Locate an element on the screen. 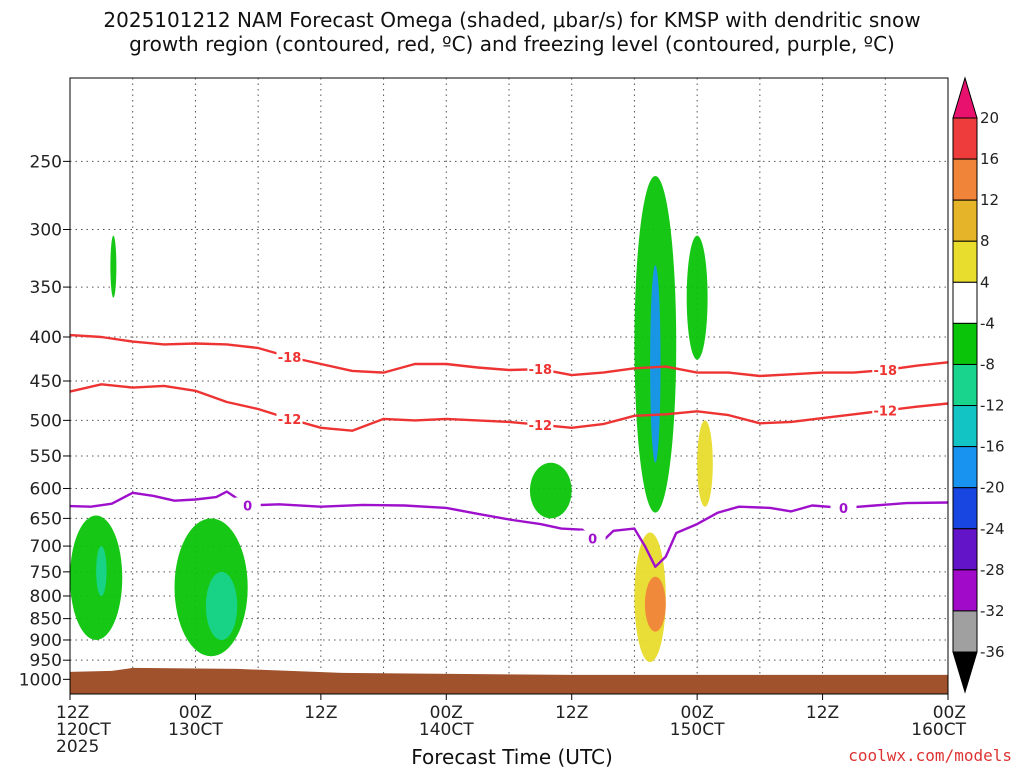 Image resolution: width=1024 pixels, height=769 pixels. colorbar-tick-label: -32 is located at coordinates (992, 611).